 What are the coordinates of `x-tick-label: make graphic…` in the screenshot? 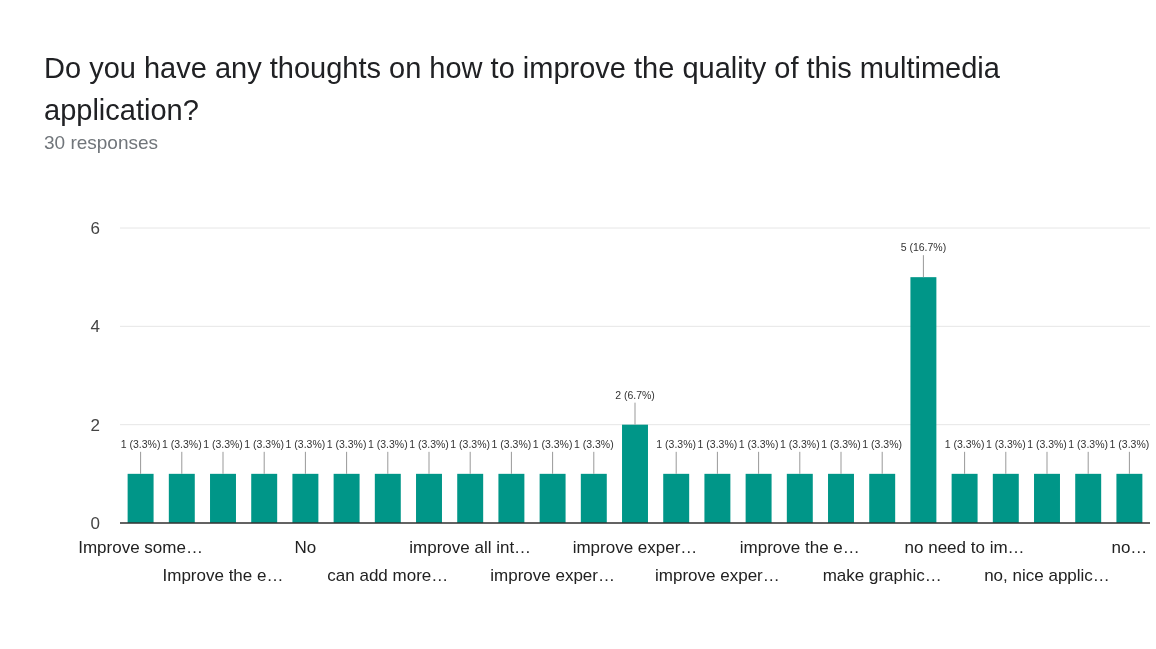 It's located at (882, 575).